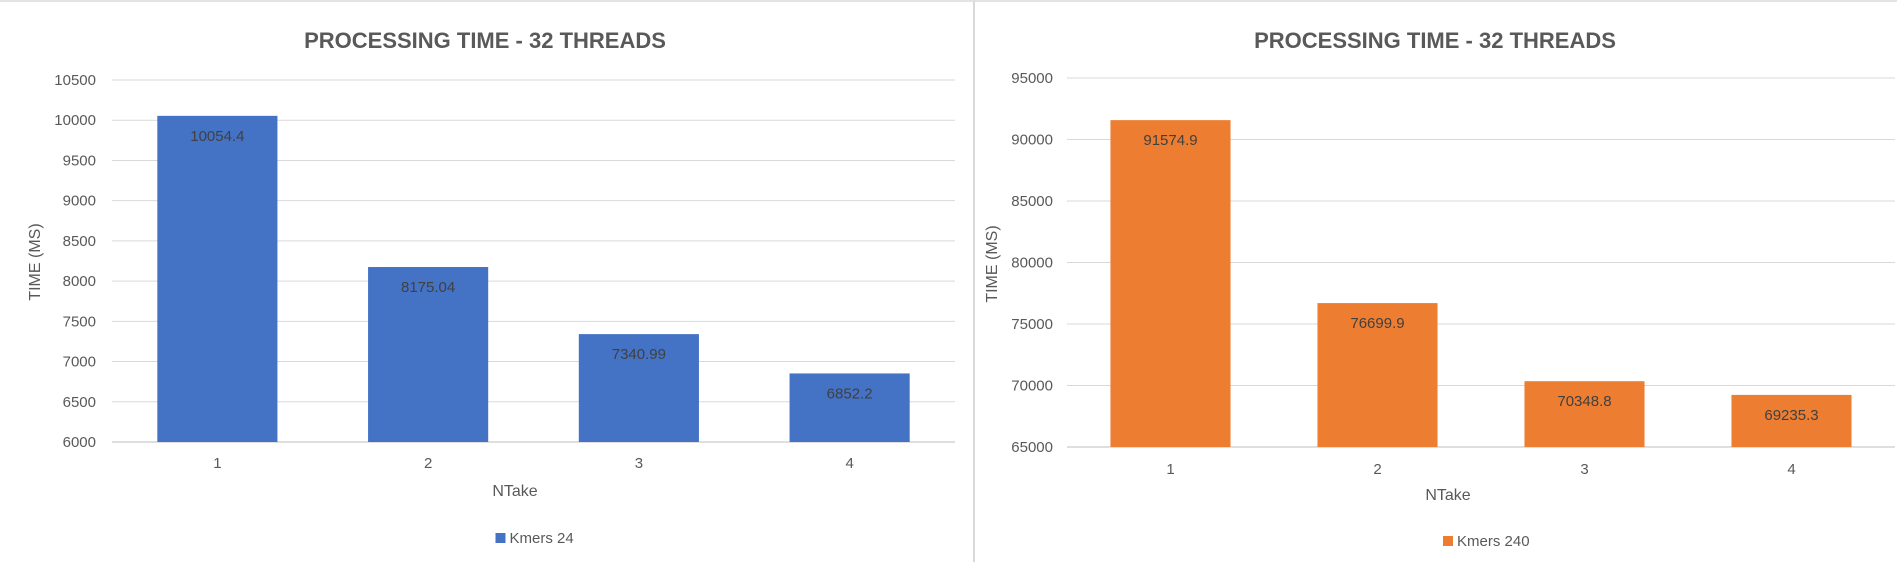 This screenshot has width=1897, height=562. Describe the element at coordinates (850, 393) in the screenshot. I see `data-label: 6852.2` at that location.